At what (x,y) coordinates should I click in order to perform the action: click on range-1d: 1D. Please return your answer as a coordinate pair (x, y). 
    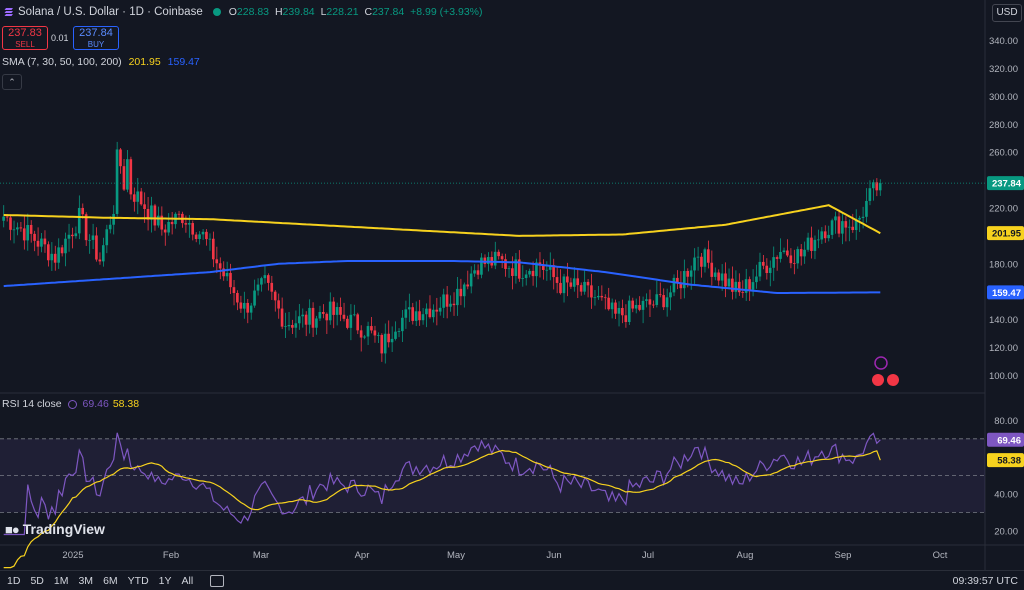
    Looking at the image, I should click on (14, 580).